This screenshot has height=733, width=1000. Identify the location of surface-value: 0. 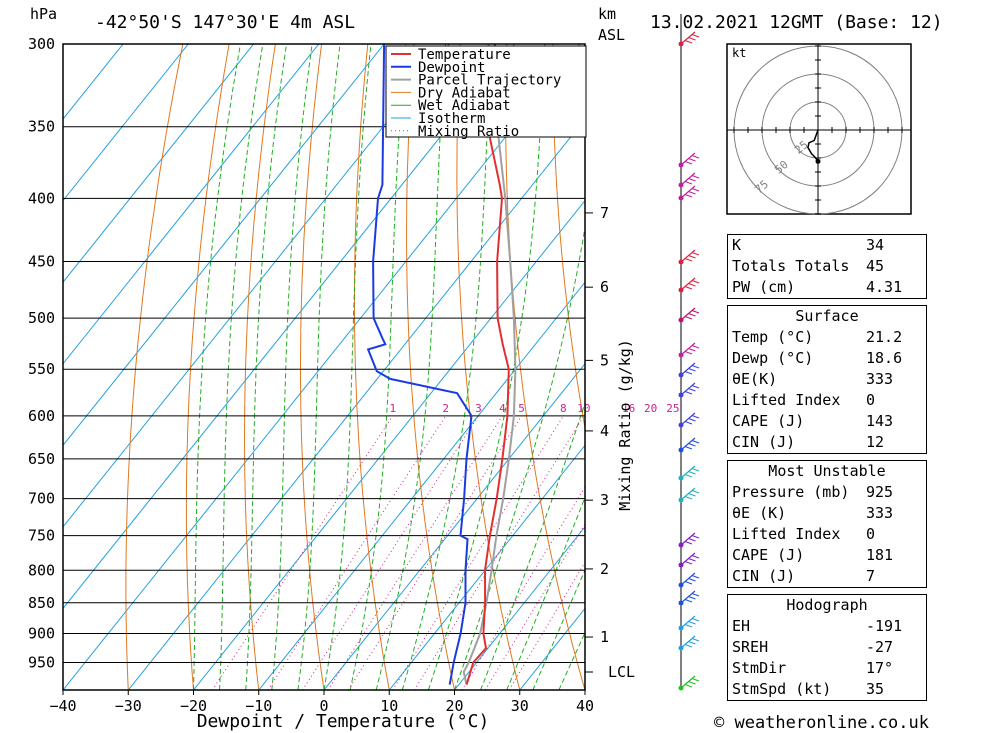
(871, 400).